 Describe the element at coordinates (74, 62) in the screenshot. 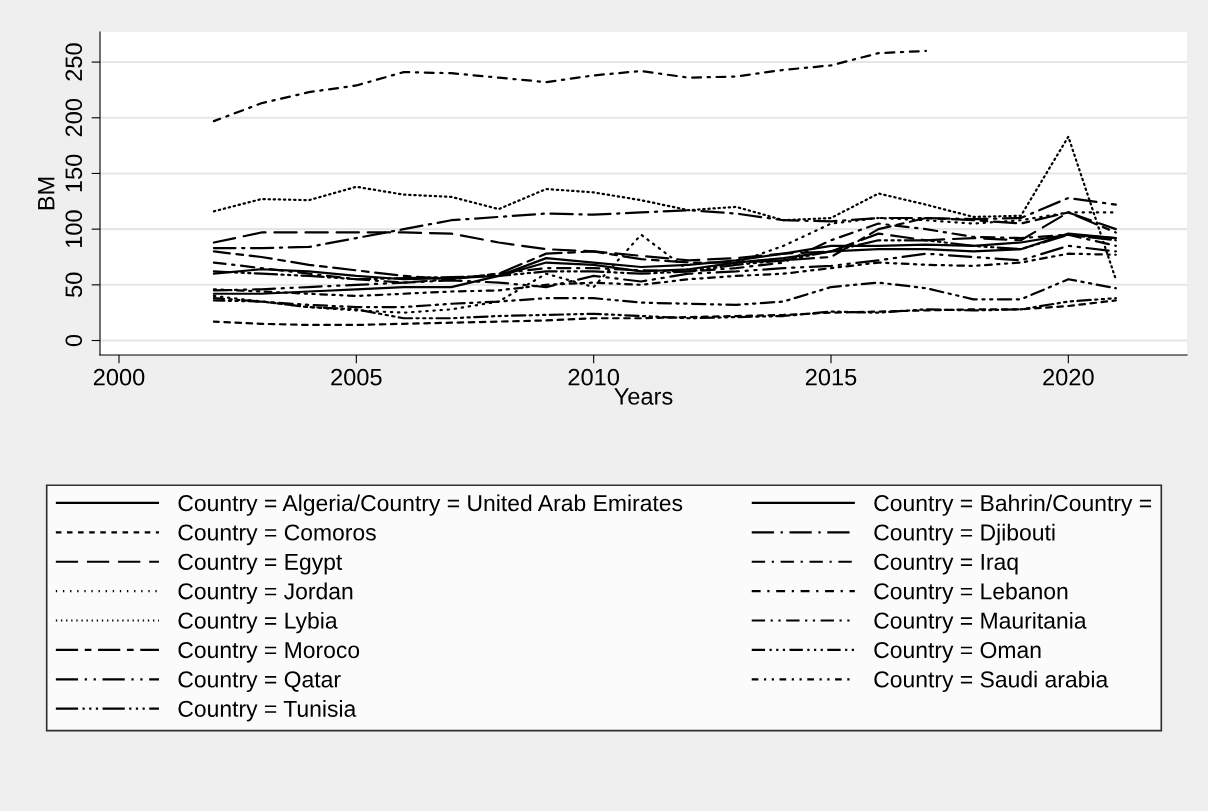

I see `y-tick-label: 250` at that location.